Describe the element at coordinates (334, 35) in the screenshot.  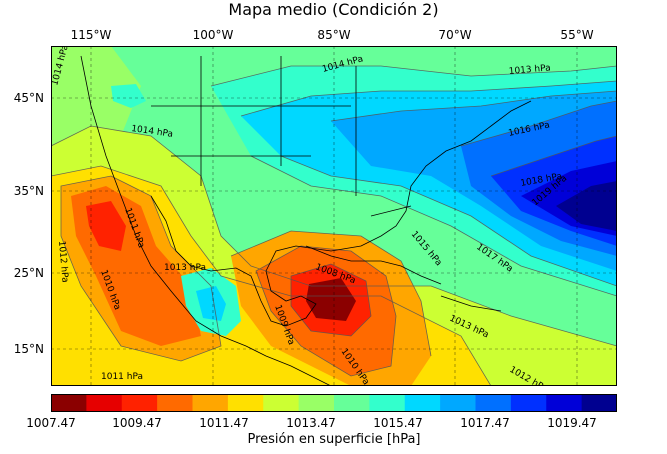
I see `lon-label-85w: 85°W` at that location.